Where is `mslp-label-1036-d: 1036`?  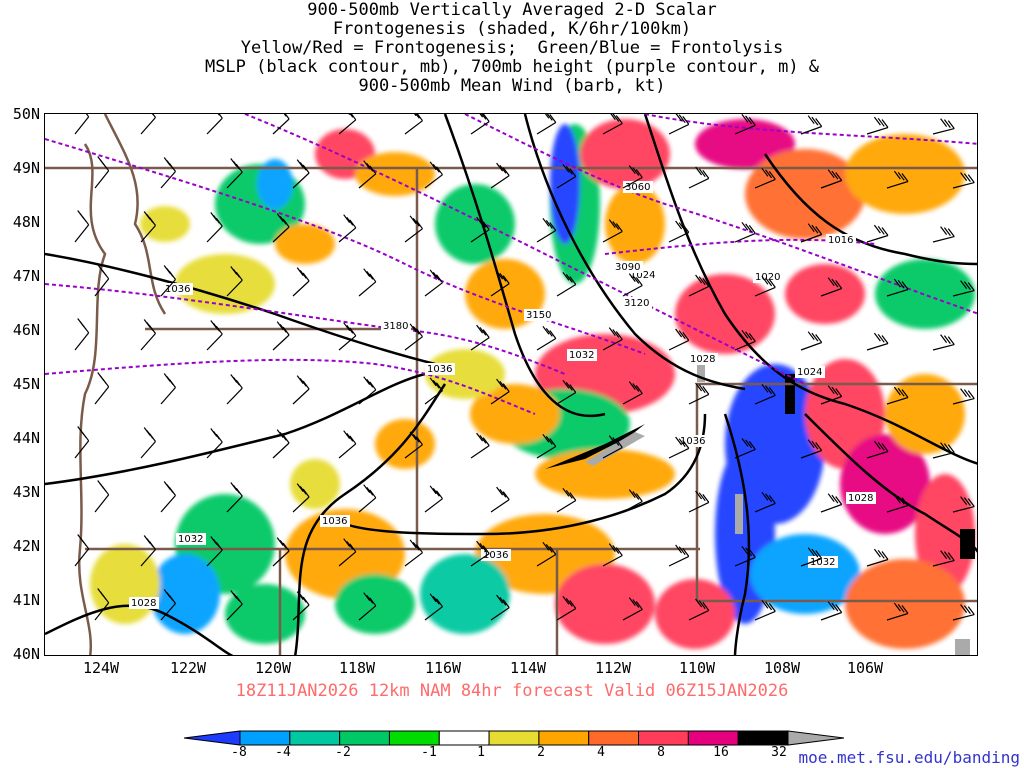 mslp-label-1036-d: 1036 is located at coordinates (495, 555).